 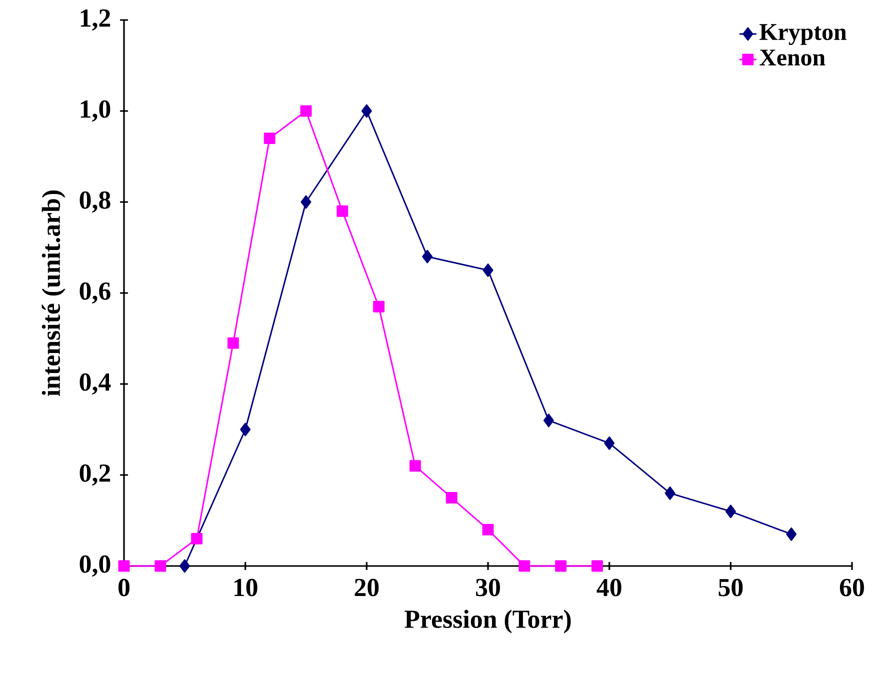 I want to click on y-tick-label: 0,4, so click(x=95, y=384).